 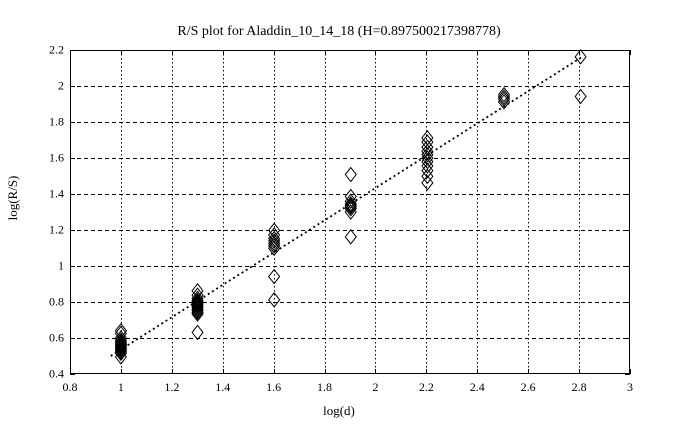 What do you see at coordinates (12, 198) in the screenshot?
I see `y-axis-label: log(R/S)` at bounding box center [12, 198].